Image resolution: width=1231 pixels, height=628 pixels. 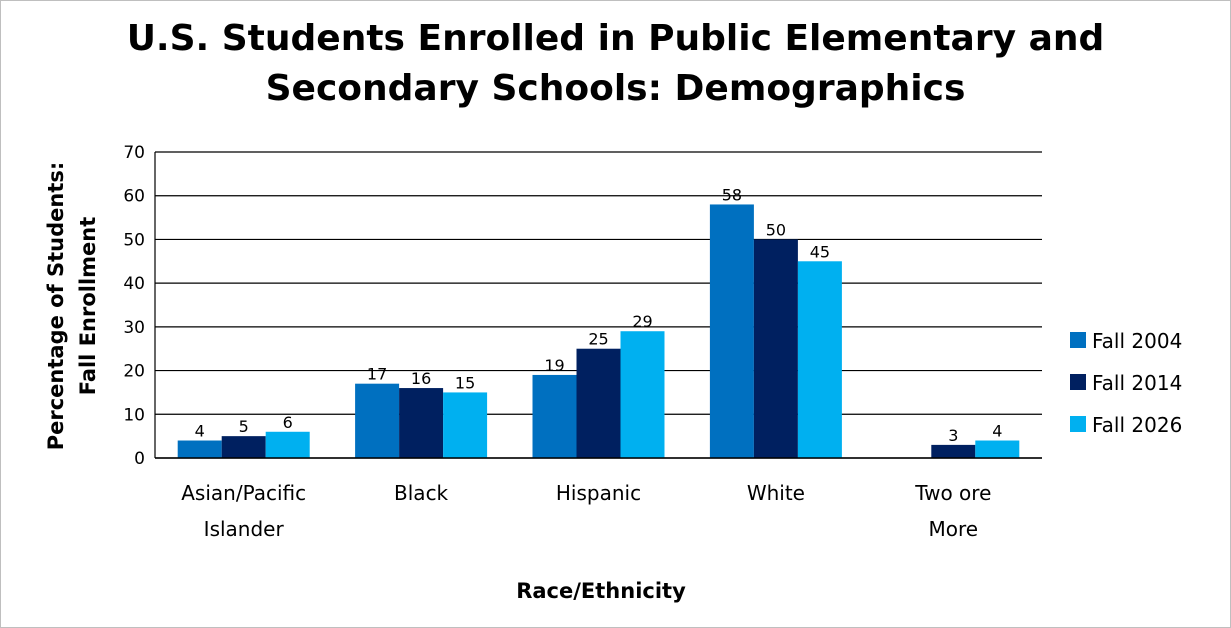 I want to click on legend-label: Fall 2026, so click(x=1137, y=425).